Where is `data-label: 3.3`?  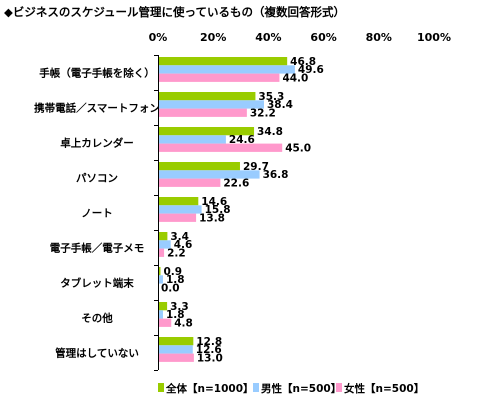 data-label: 3.3 is located at coordinates (179, 307).